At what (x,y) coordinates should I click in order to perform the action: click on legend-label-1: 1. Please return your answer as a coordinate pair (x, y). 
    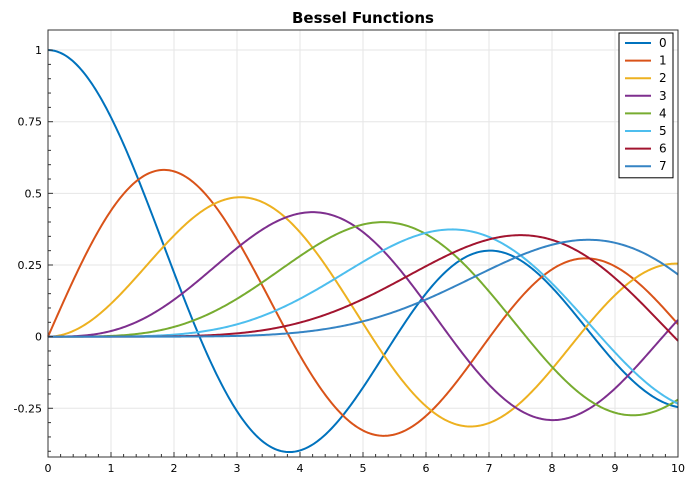
    Looking at the image, I should click on (663, 61).